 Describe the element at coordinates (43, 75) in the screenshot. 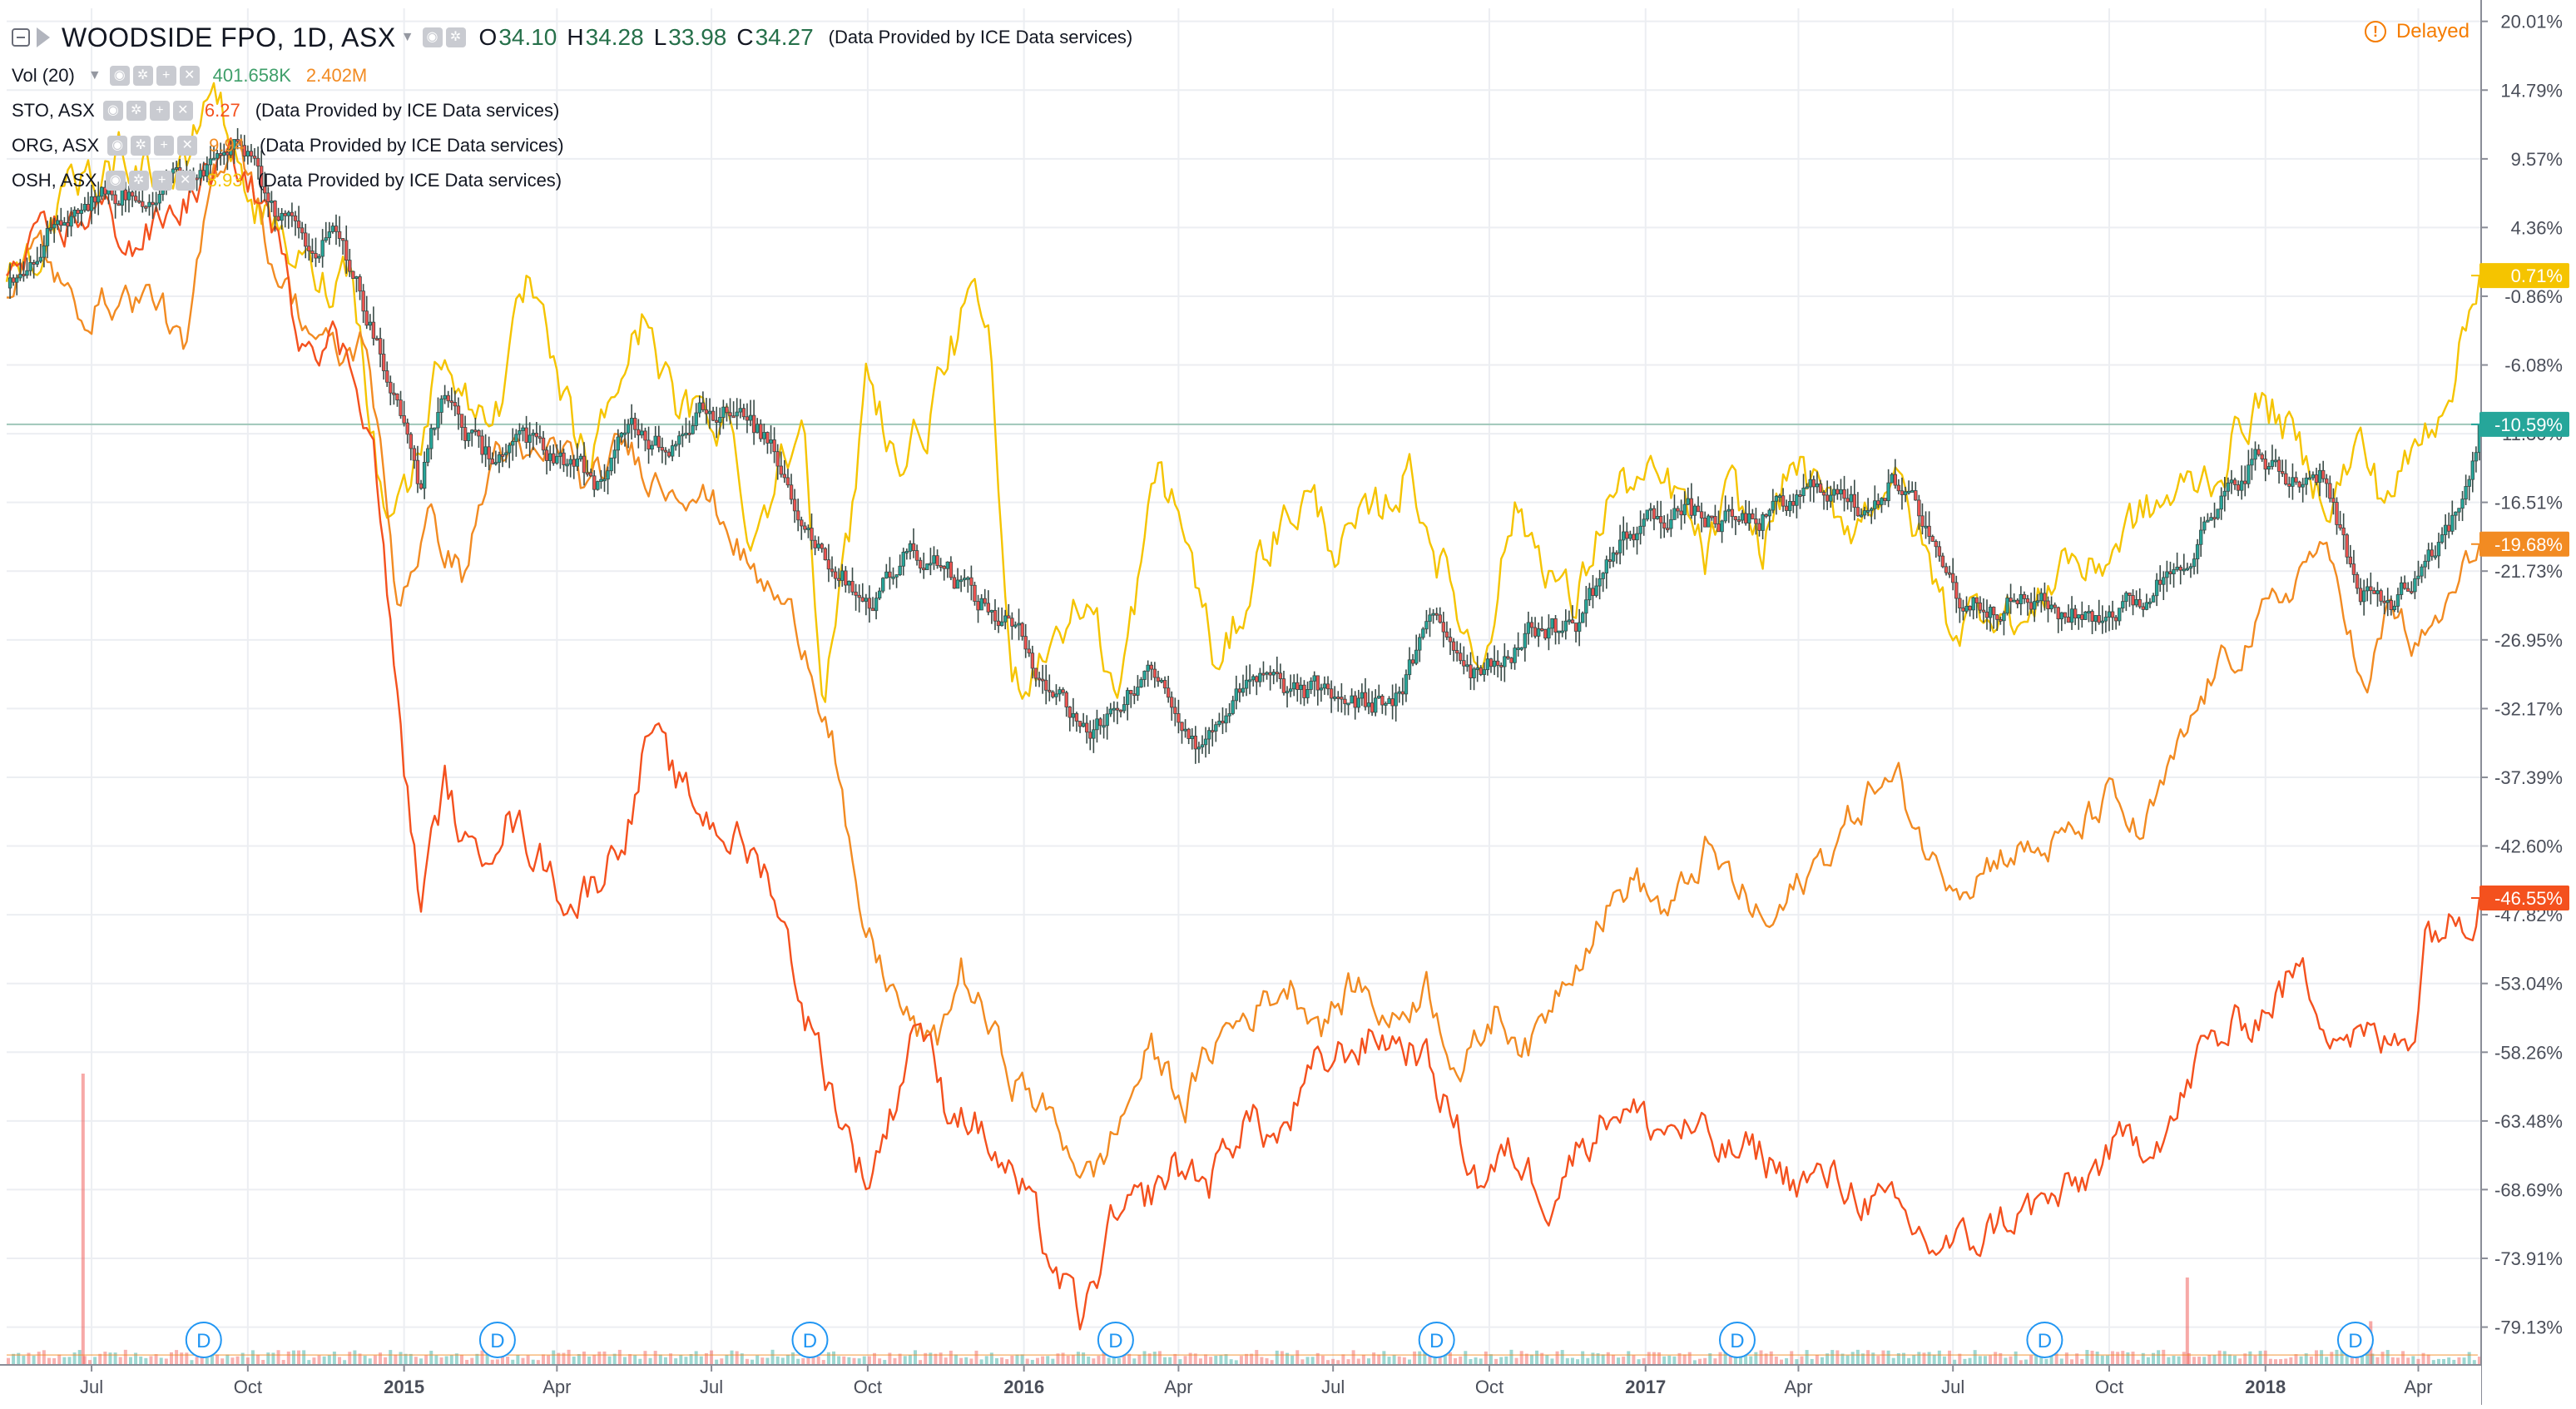

I see `volume-label: Vol (20)` at that location.